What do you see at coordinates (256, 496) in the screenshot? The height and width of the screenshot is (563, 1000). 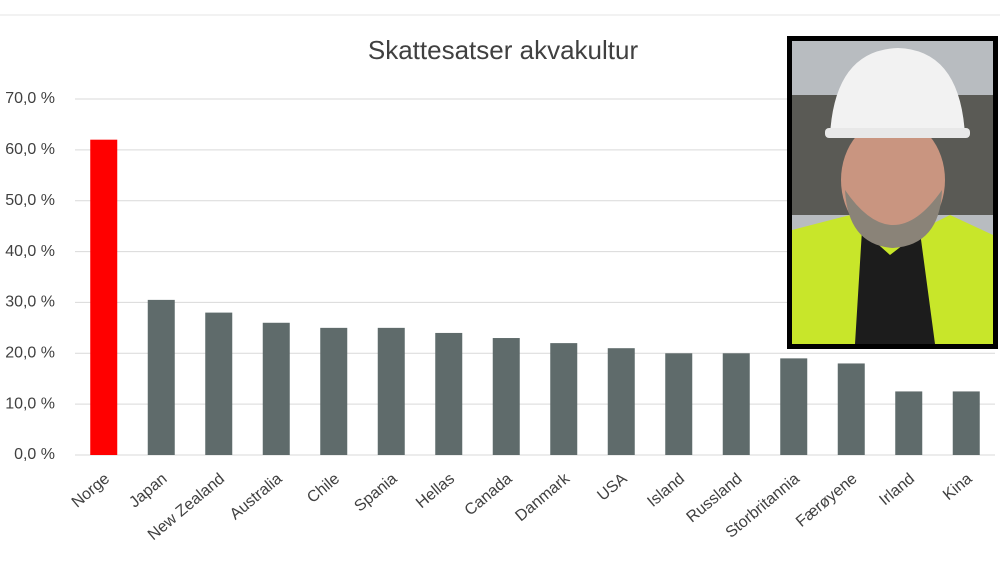 I see `x-tick-label: Australia` at bounding box center [256, 496].